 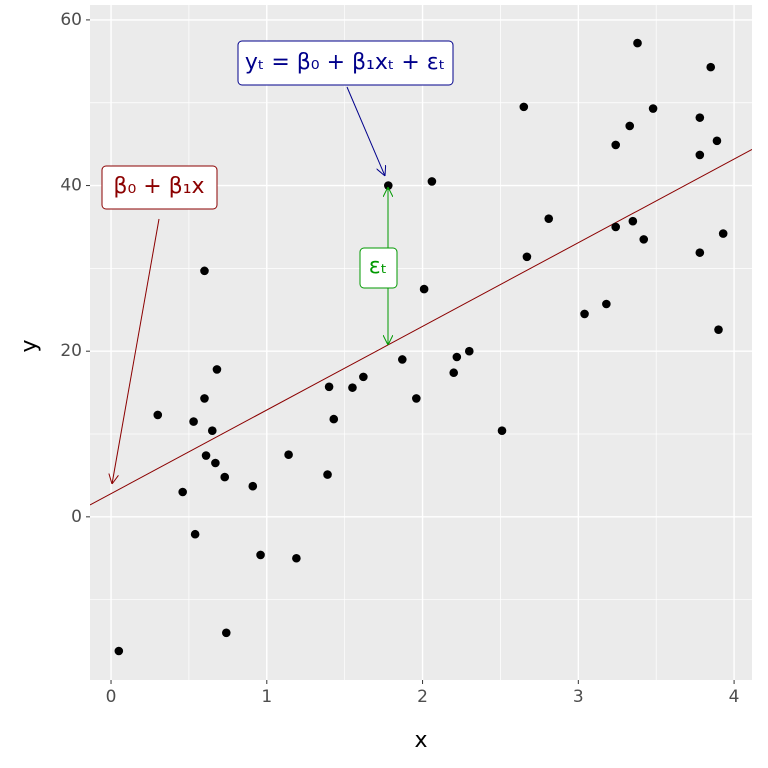 I want to click on annotation: yₜ = β₀ + β₁xₜ + εₜ, so click(x=345, y=62).